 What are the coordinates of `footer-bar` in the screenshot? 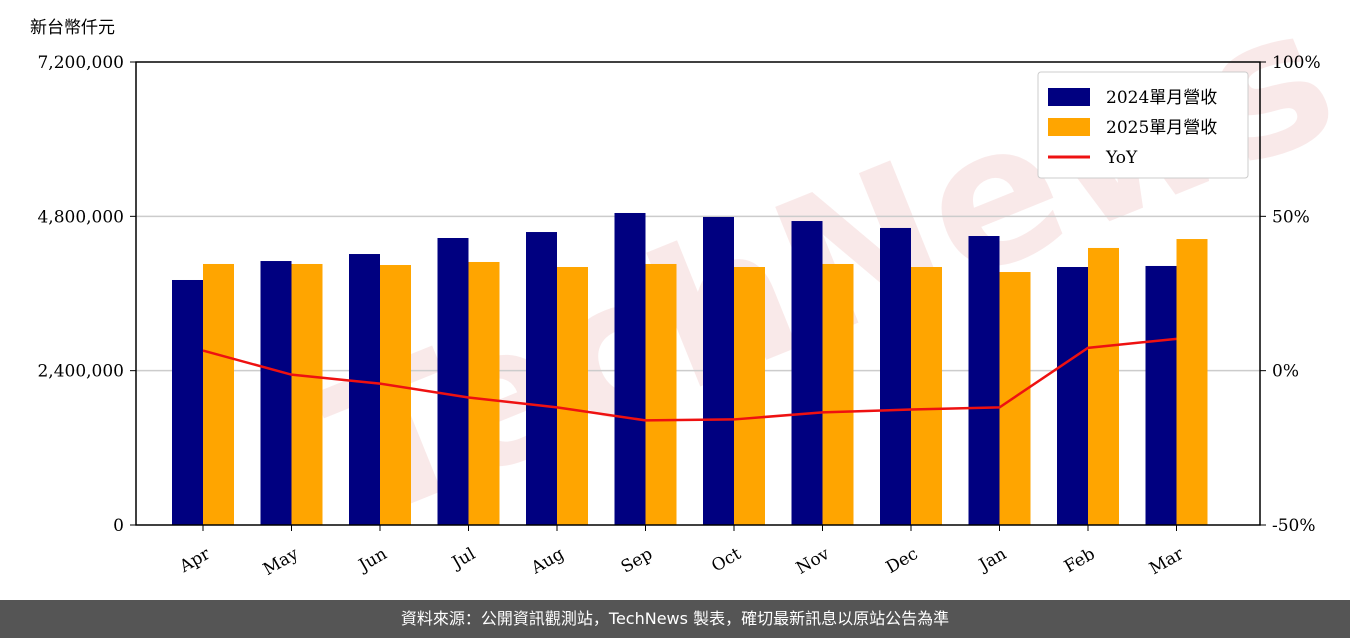 It's located at (675, 619).